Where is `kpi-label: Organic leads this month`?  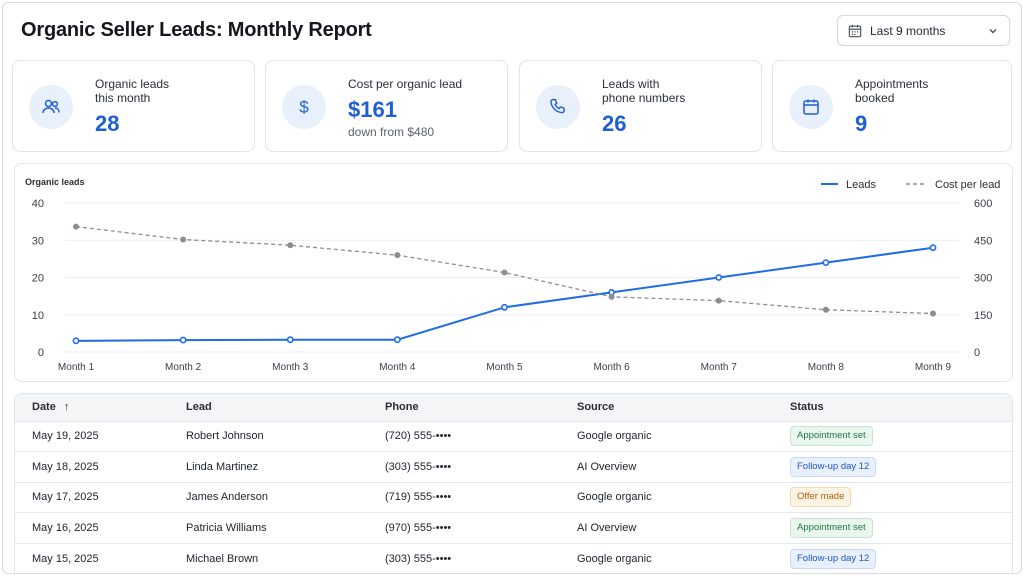
kpi-label: Organic leads this month is located at coordinates (132, 91).